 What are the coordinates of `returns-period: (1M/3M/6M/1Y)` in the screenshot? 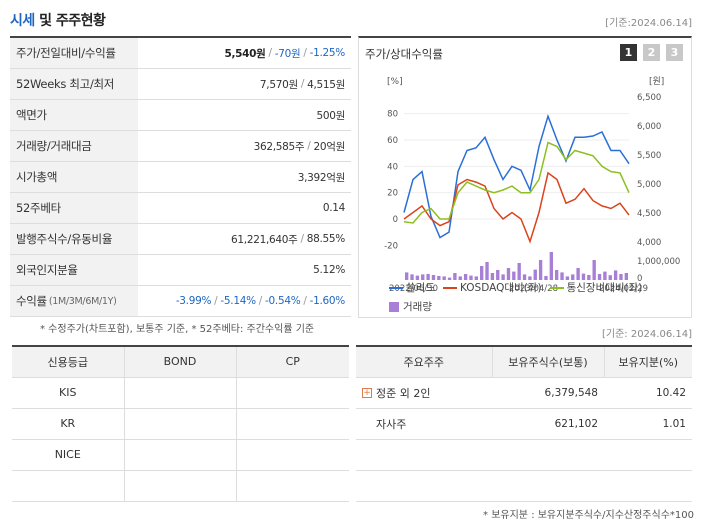 It's located at (82, 301).